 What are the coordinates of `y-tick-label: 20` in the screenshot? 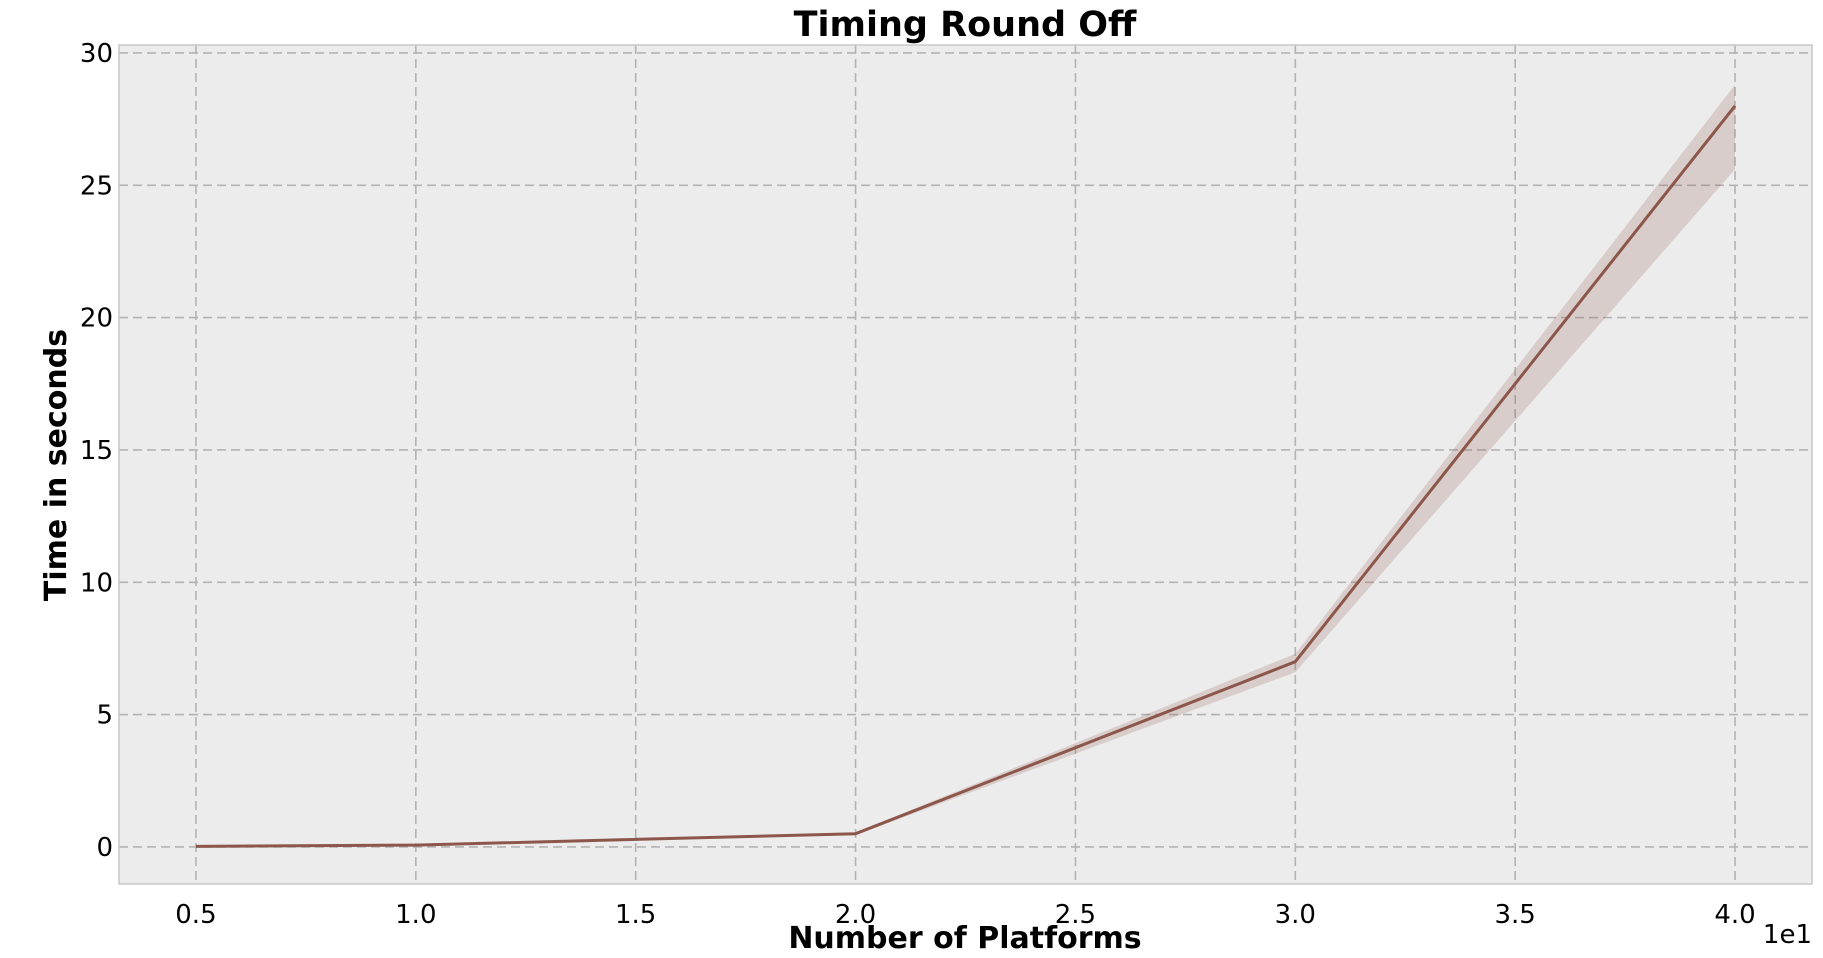 It's located at (96, 319).